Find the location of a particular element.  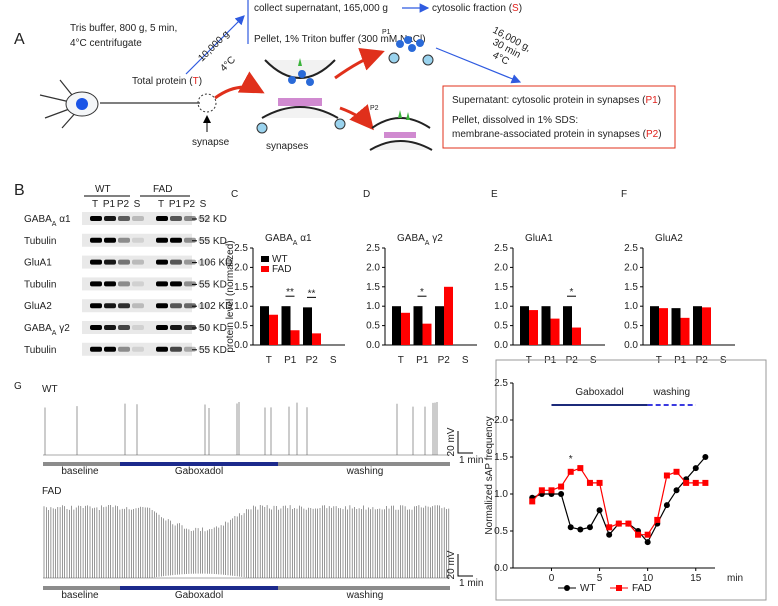

synapses-label: synapses is located at coordinates (287, 146).